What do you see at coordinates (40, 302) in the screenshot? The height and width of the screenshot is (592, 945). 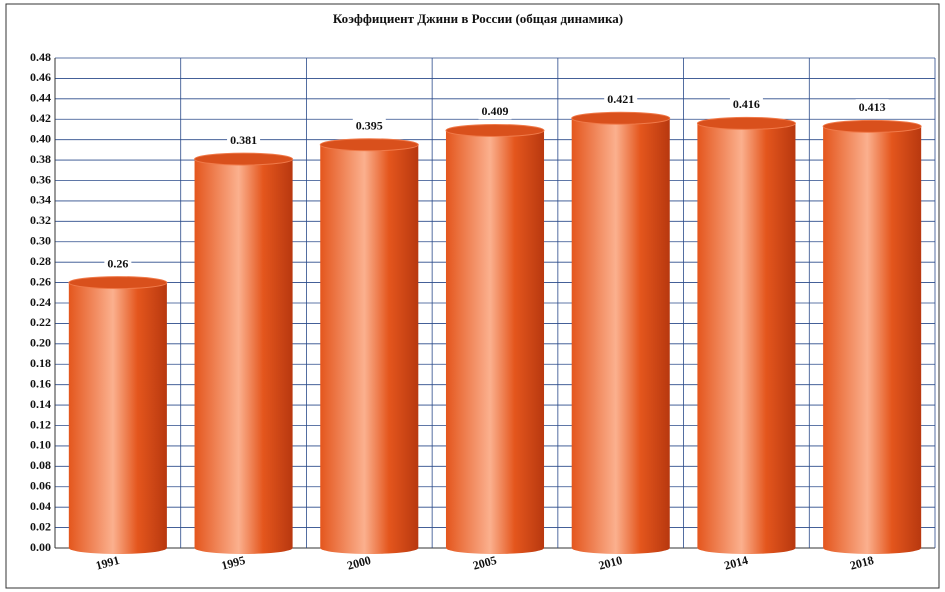 I see `y-tick-label: 0.24` at bounding box center [40, 302].